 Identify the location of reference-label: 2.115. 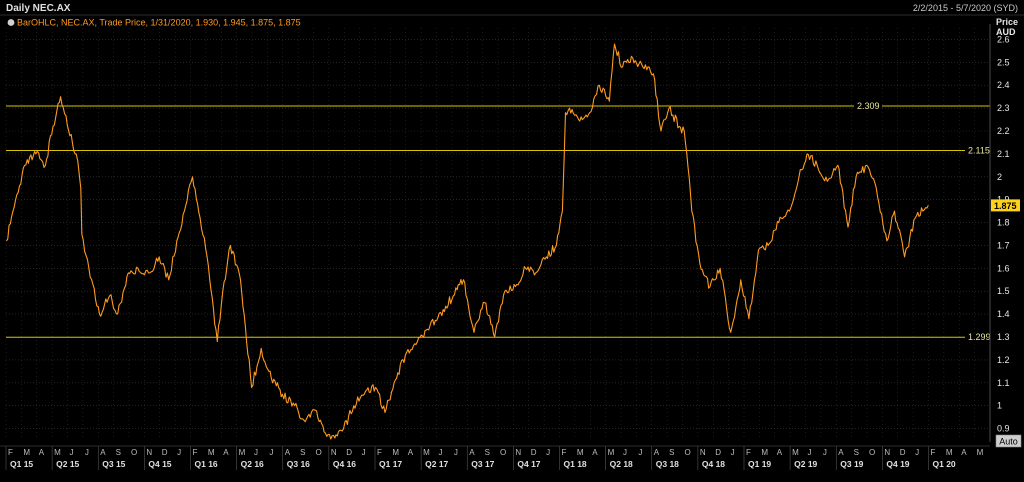
(979, 150).